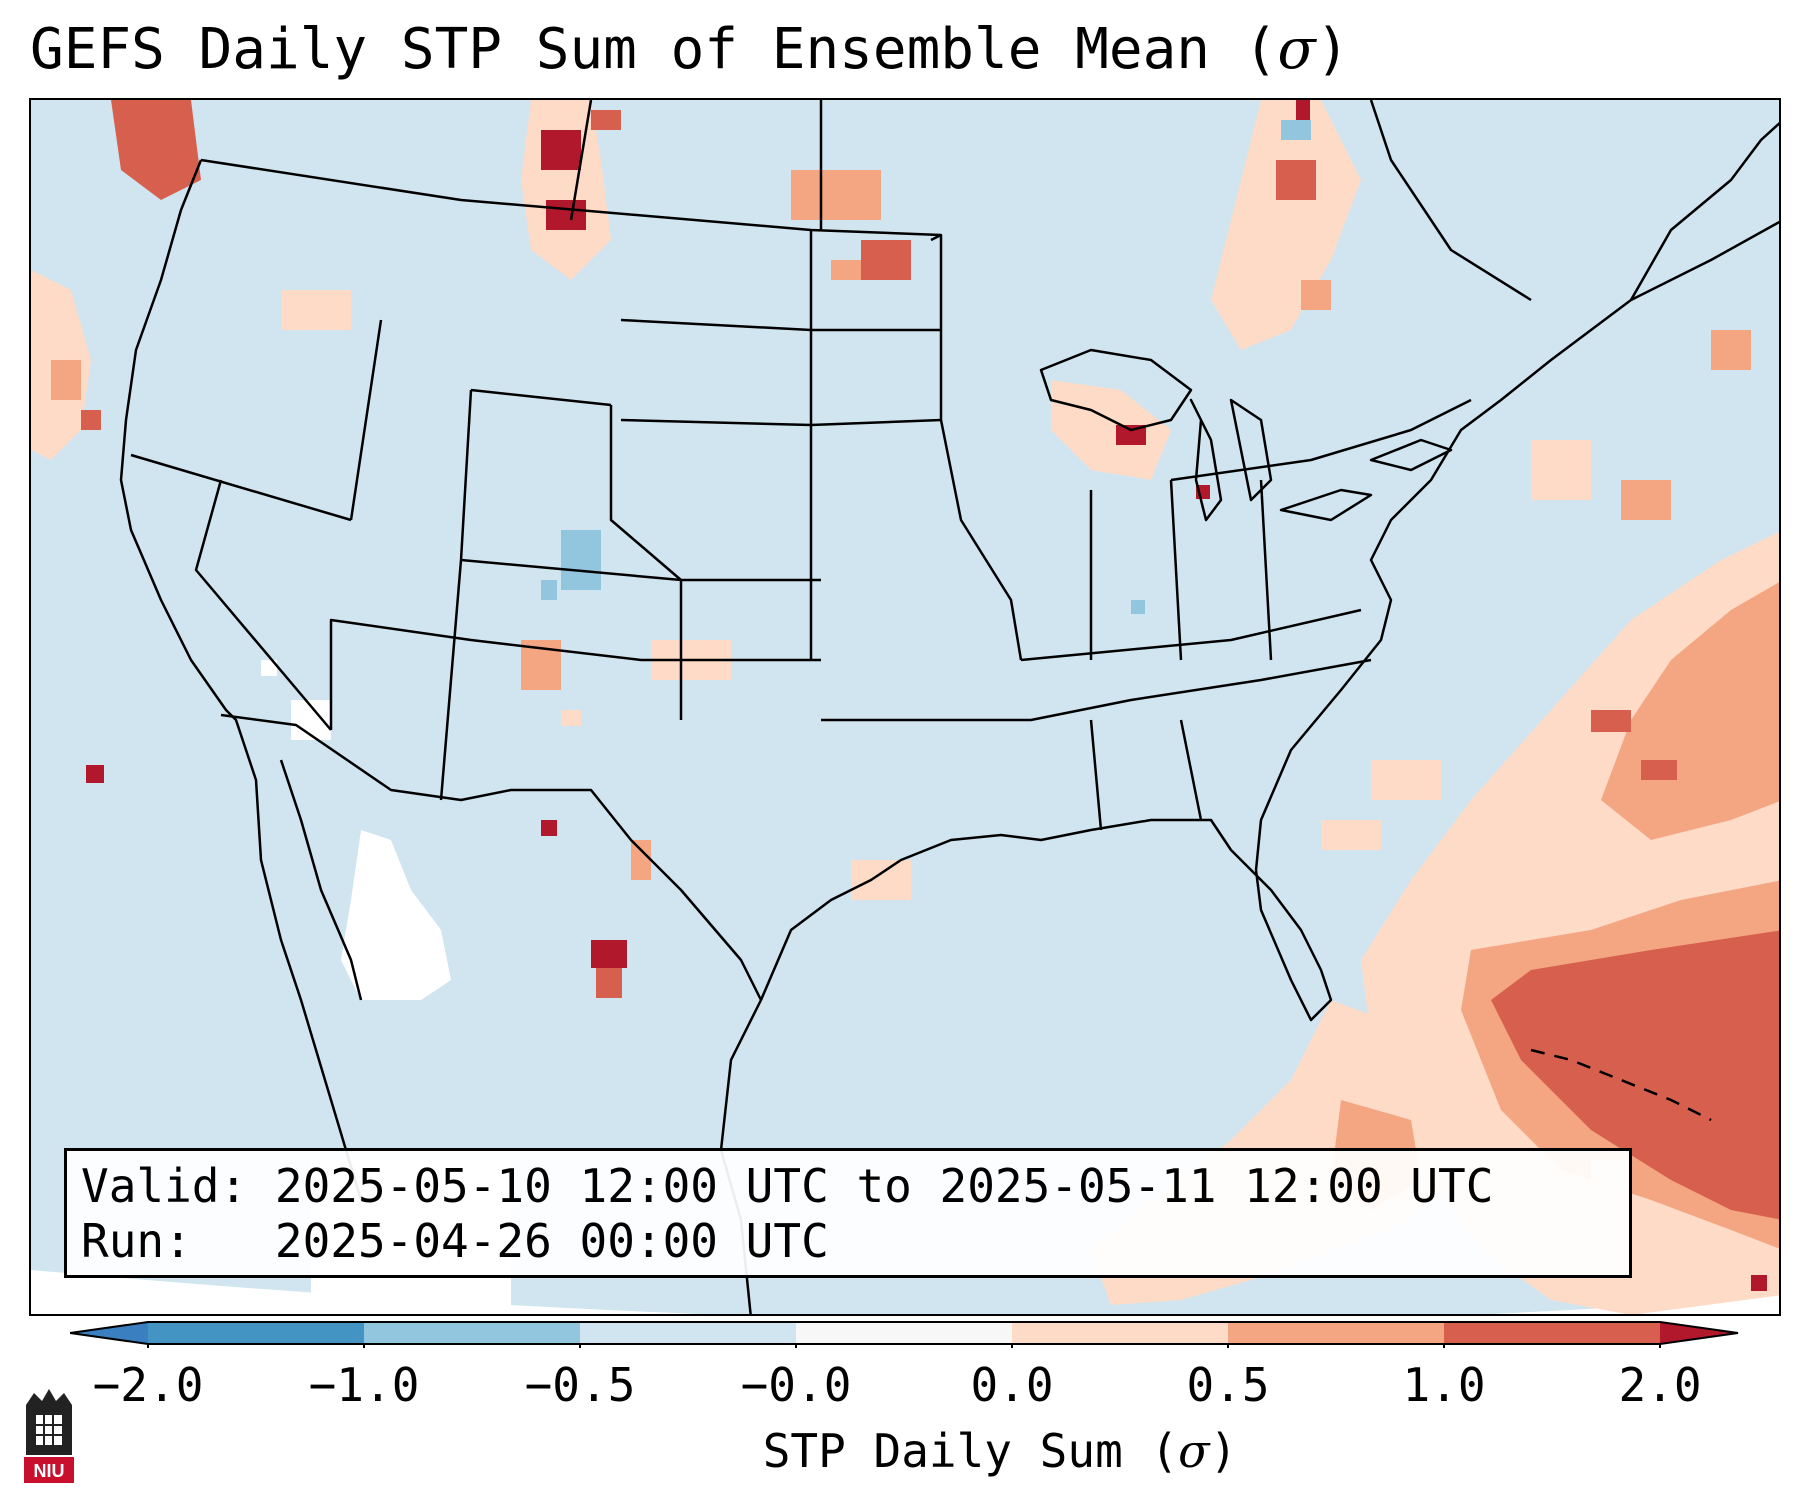  I want to click on lake-ontario, so click(1411, 455).